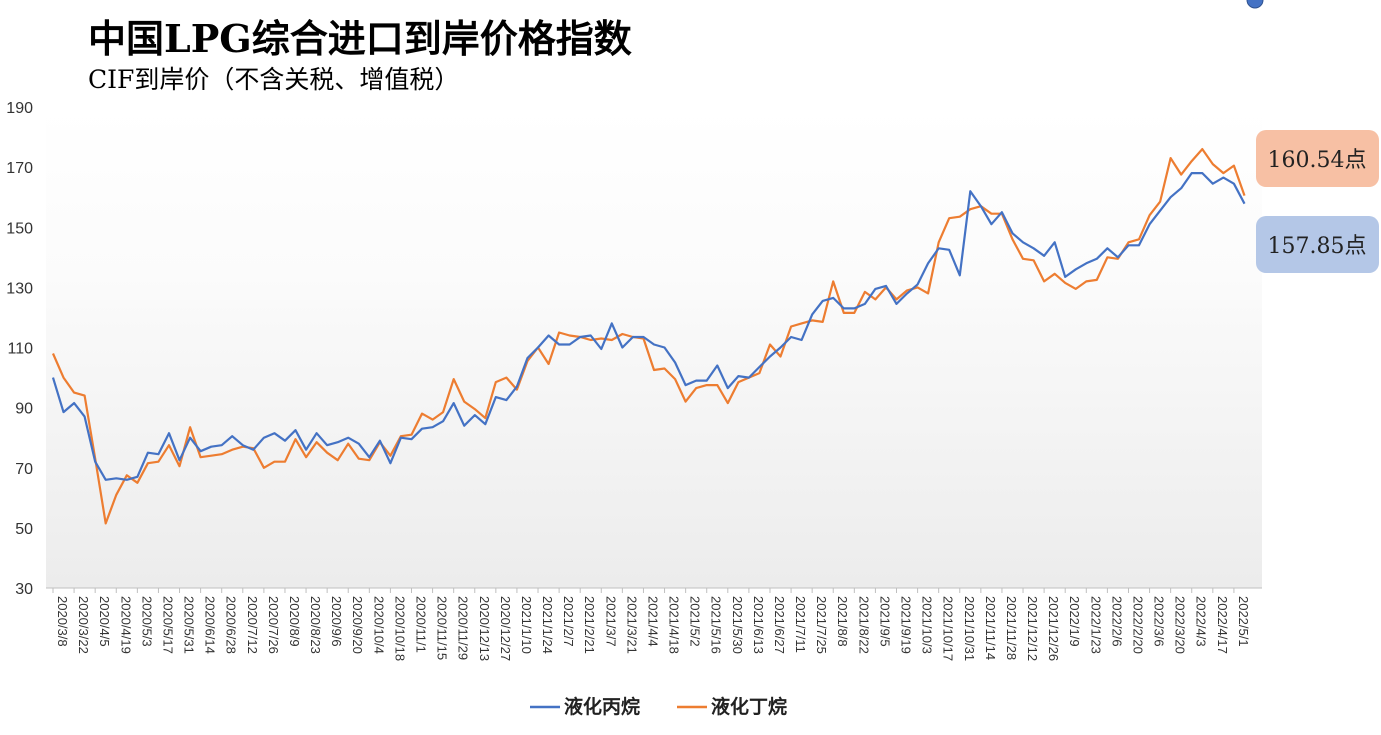 The image size is (1381, 735). What do you see at coordinates (547, 625) in the screenshot?
I see `x-tick-label: 2021/1/24` at bounding box center [547, 625].